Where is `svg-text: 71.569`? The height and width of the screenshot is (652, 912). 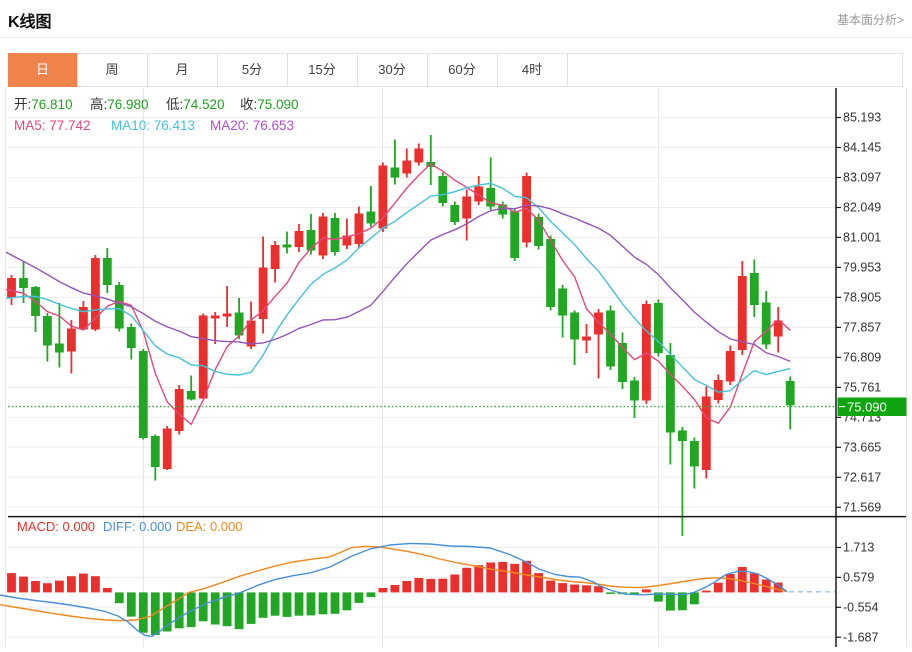
svg-text: 71.569 is located at coordinates (862, 508).